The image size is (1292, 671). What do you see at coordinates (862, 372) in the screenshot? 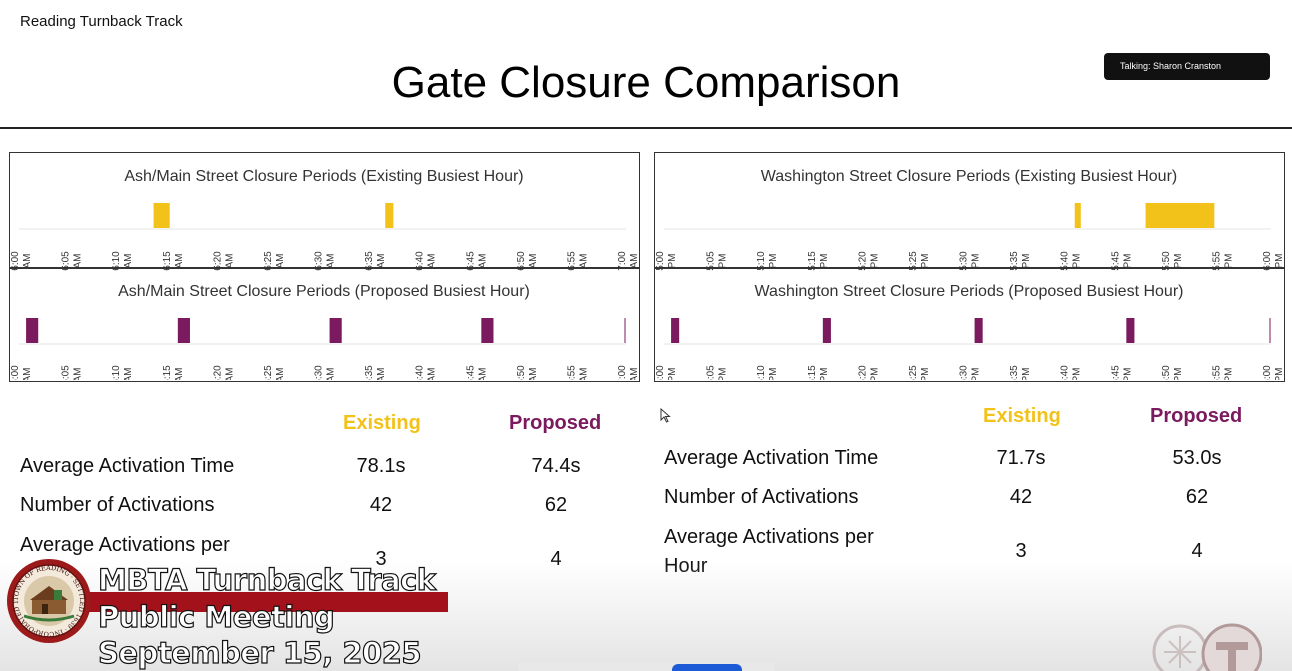
I see `tick-time: 5:20` at bounding box center [862, 372].